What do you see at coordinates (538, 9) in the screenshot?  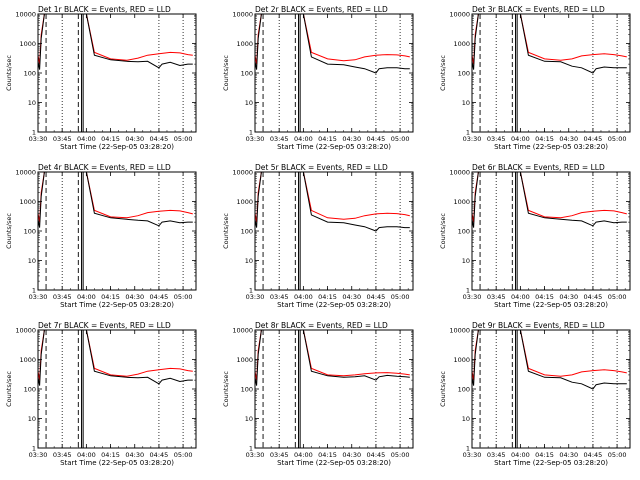 I see `panel-title: Det 3r BLACK = Events, RED = LLD` at bounding box center [538, 9].